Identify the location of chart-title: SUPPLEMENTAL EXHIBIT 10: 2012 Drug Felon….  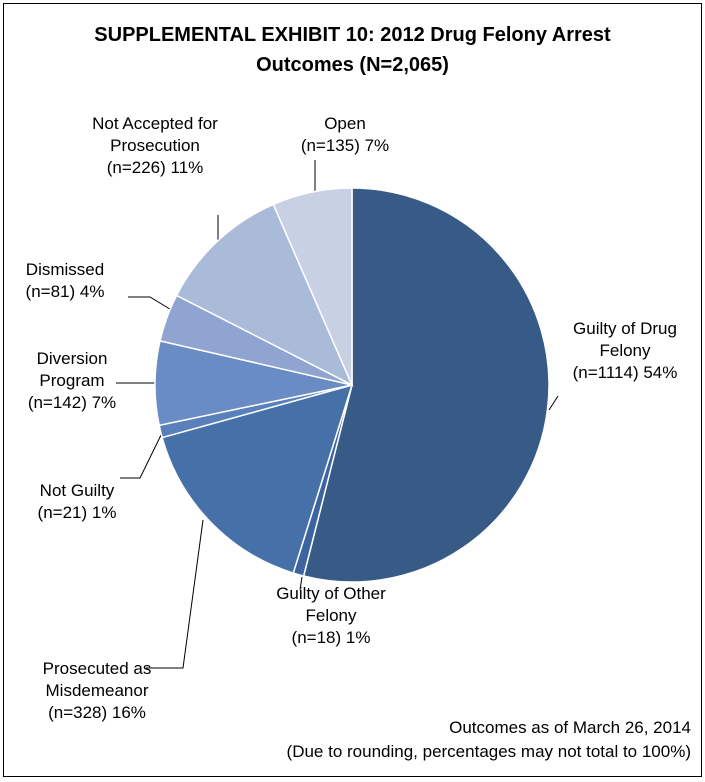
(352, 50).